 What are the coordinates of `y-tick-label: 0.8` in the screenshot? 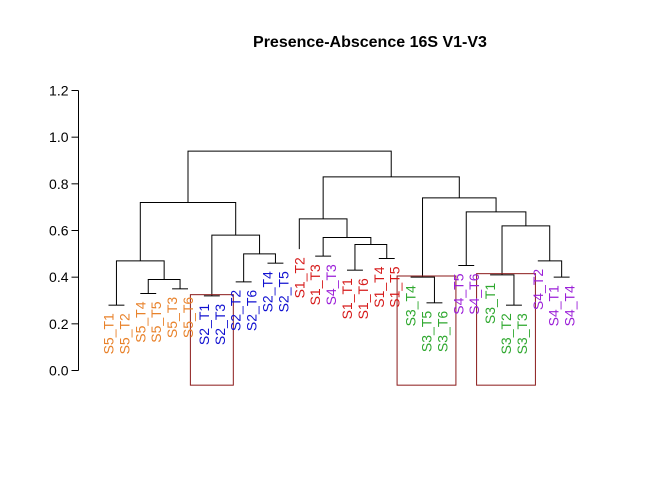 It's located at (59, 184).